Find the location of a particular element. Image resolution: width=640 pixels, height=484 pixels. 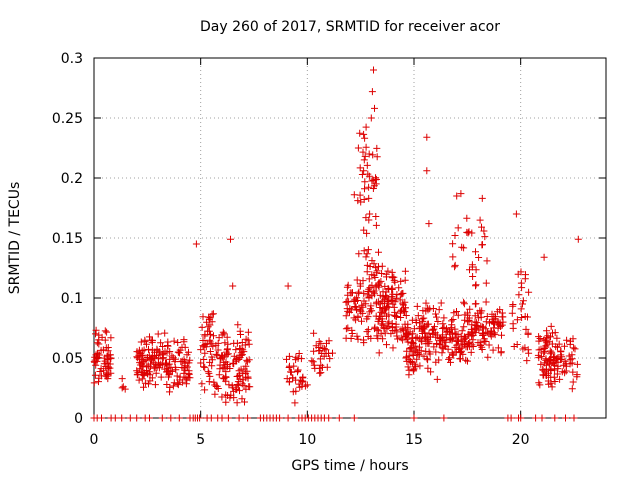

y-tick-label: 0.2 is located at coordinates (72, 179).